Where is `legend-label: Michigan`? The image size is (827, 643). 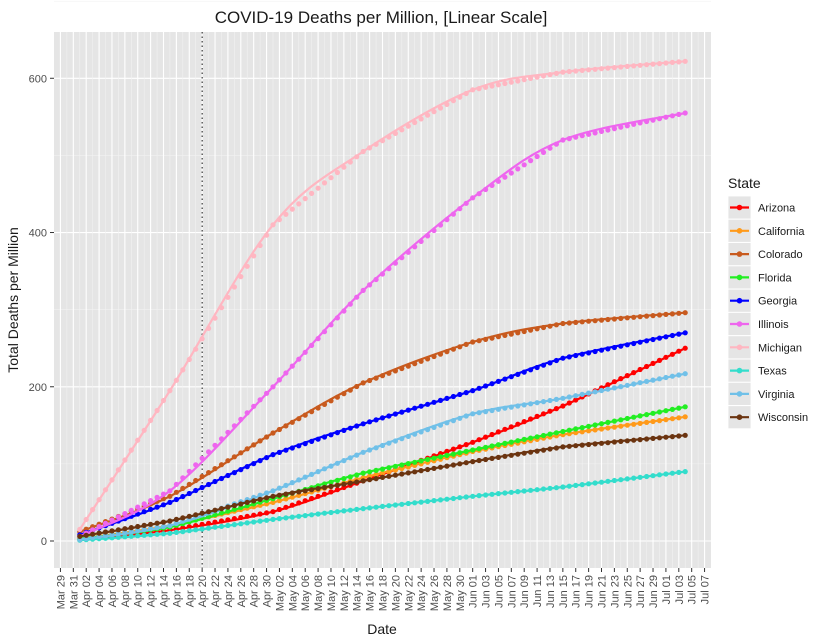 legend-label: Michigan is located at coordinates (780, 348).